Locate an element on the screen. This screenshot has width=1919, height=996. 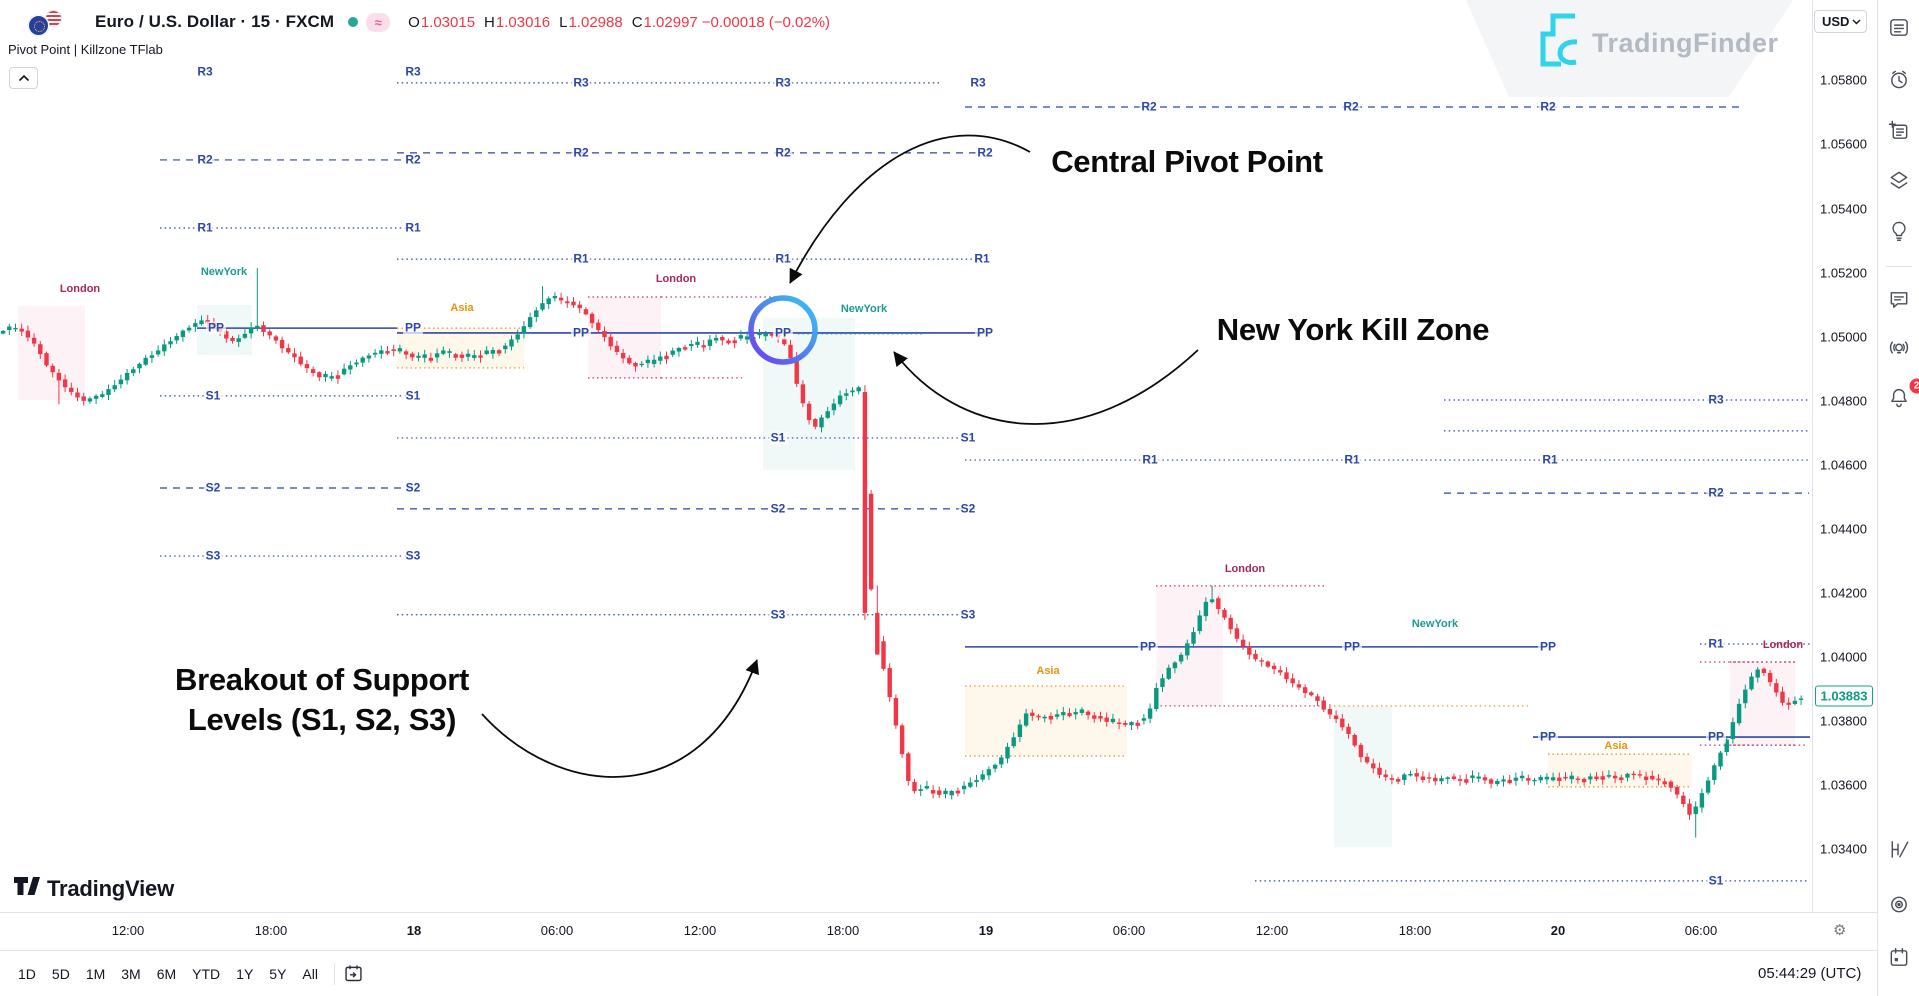
price-axis-label: 1.04400 is located at coordinates (1843, 529).